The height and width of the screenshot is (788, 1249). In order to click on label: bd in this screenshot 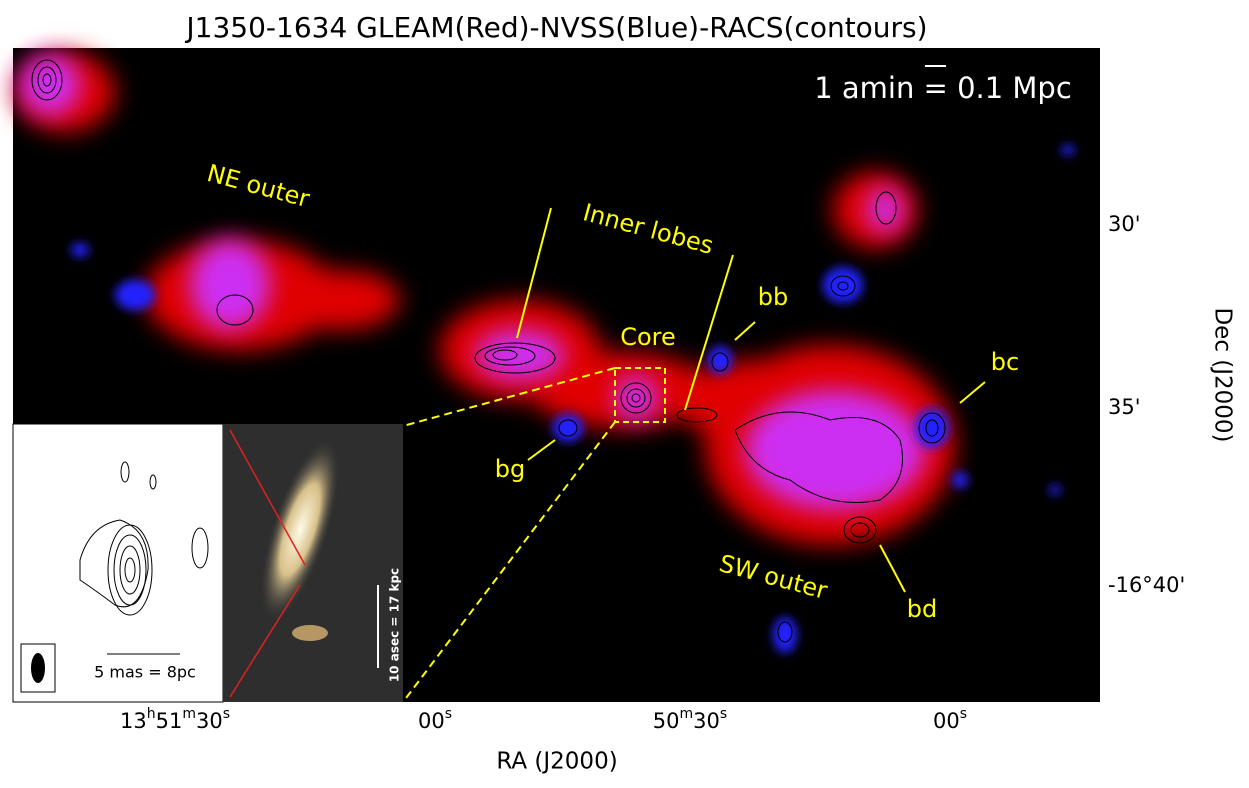, I will do `click(922, 609)`.